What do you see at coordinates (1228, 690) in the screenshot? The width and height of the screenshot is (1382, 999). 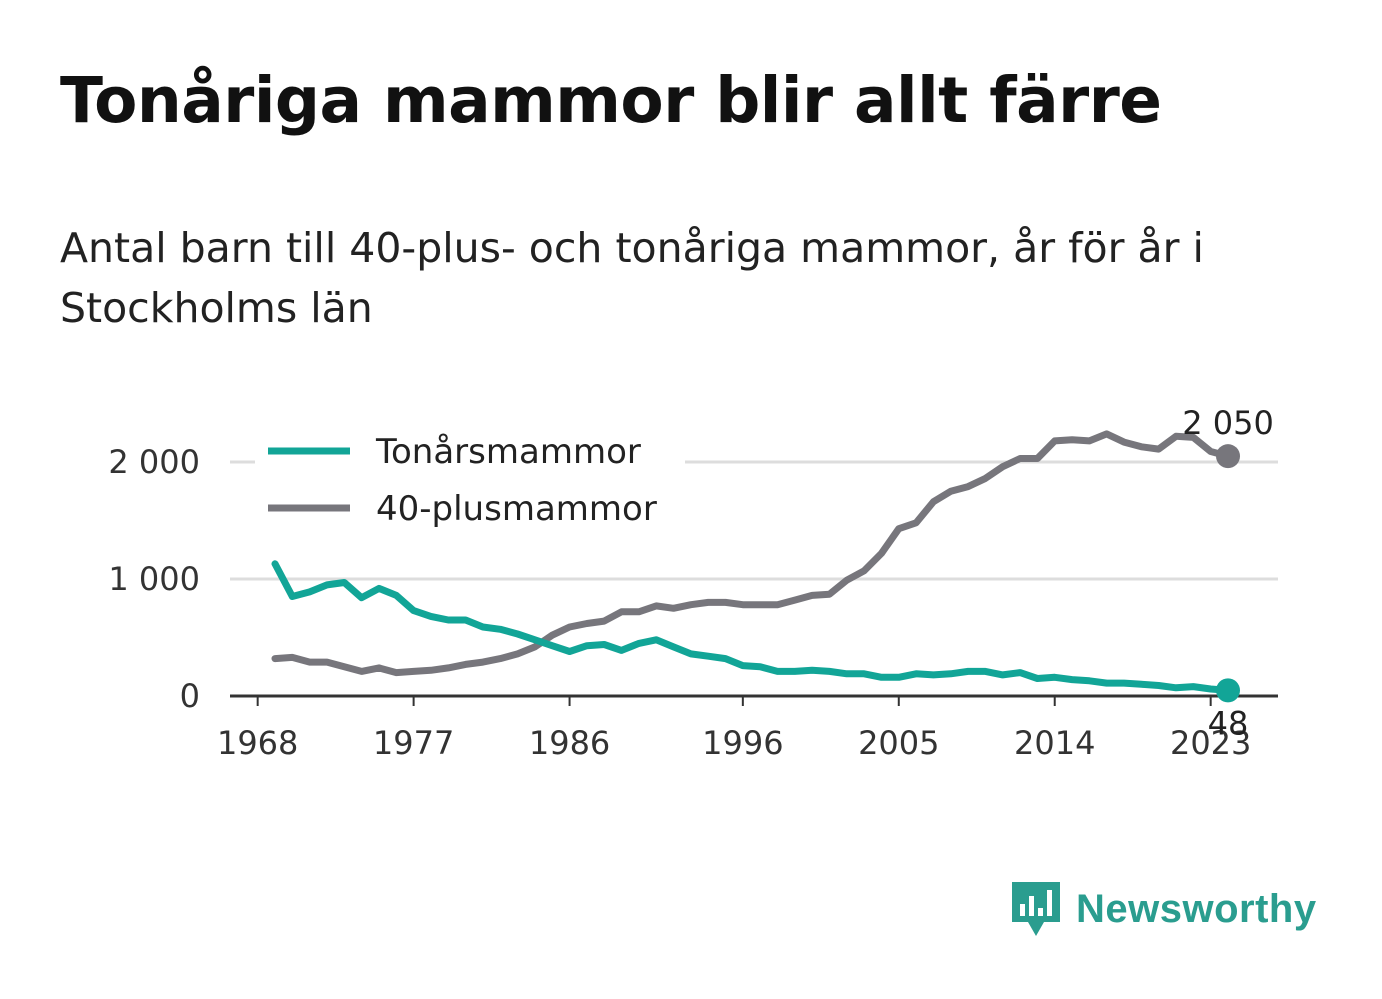 I see `end-point-tonarsmammor` at bounding box center [1228, 690].